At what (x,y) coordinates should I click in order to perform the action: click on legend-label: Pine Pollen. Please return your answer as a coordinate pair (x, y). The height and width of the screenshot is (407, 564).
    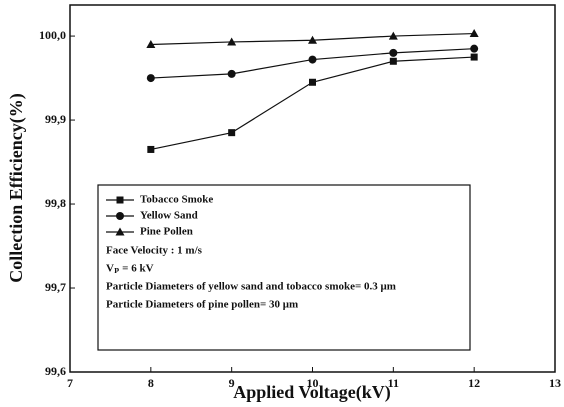
    Looking at the image, I should click on (166, 232).